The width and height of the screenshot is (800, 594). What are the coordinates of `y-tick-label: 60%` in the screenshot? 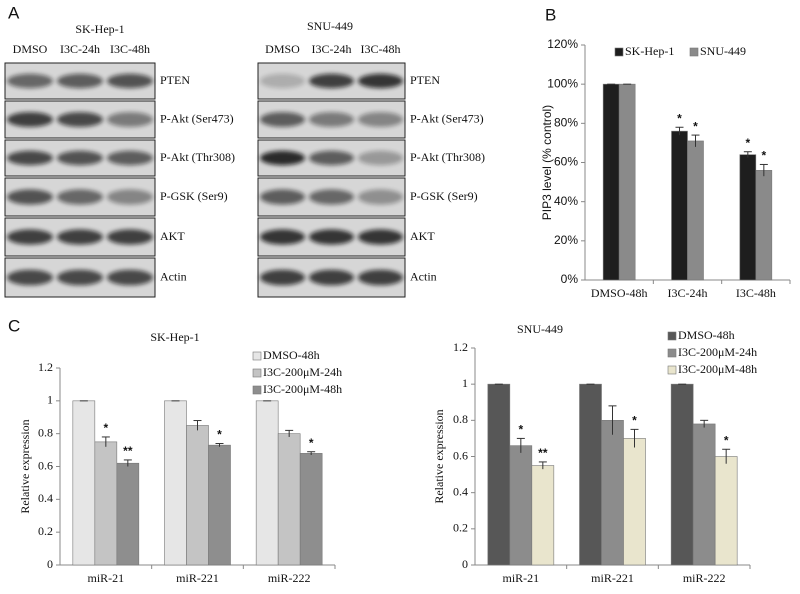 It's located at (566, 162).